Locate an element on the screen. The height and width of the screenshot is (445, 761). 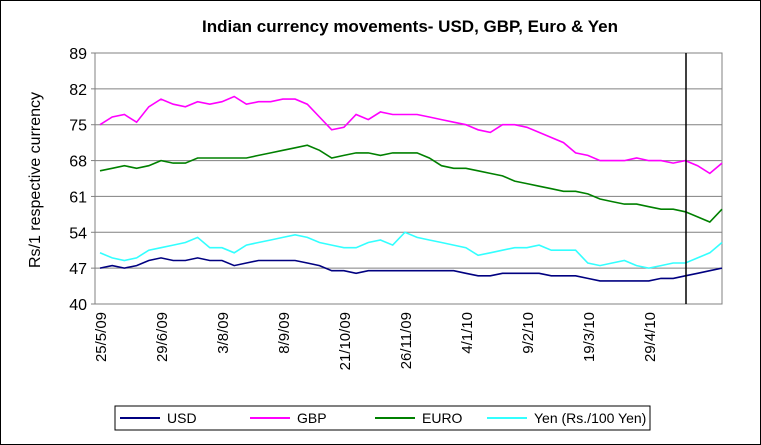
y-tick-label: 40 is located at coordinates (78, 305).